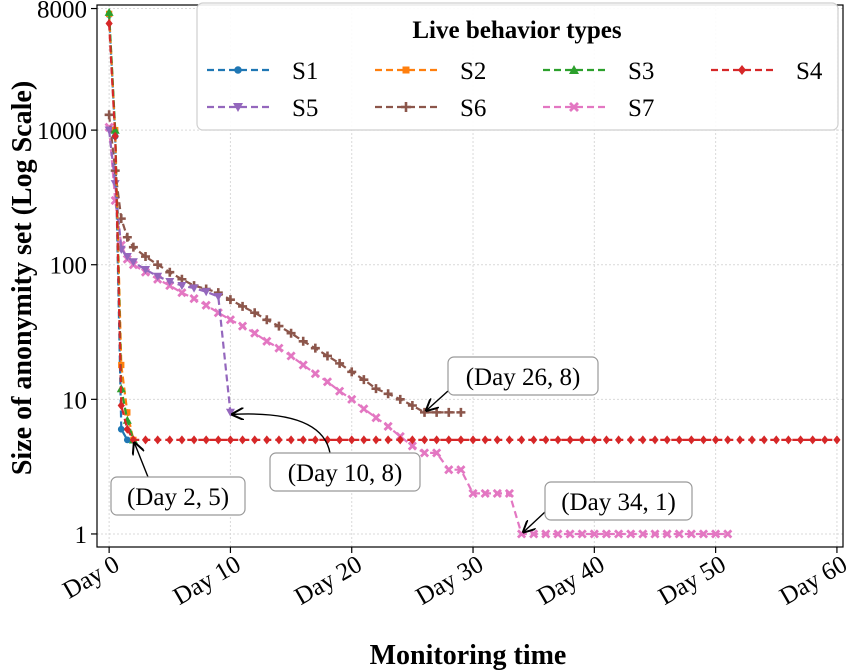  Describe the element at coordinates (449, 581) in the screenshot. I see `x-tick-label: Day 30` at that location.